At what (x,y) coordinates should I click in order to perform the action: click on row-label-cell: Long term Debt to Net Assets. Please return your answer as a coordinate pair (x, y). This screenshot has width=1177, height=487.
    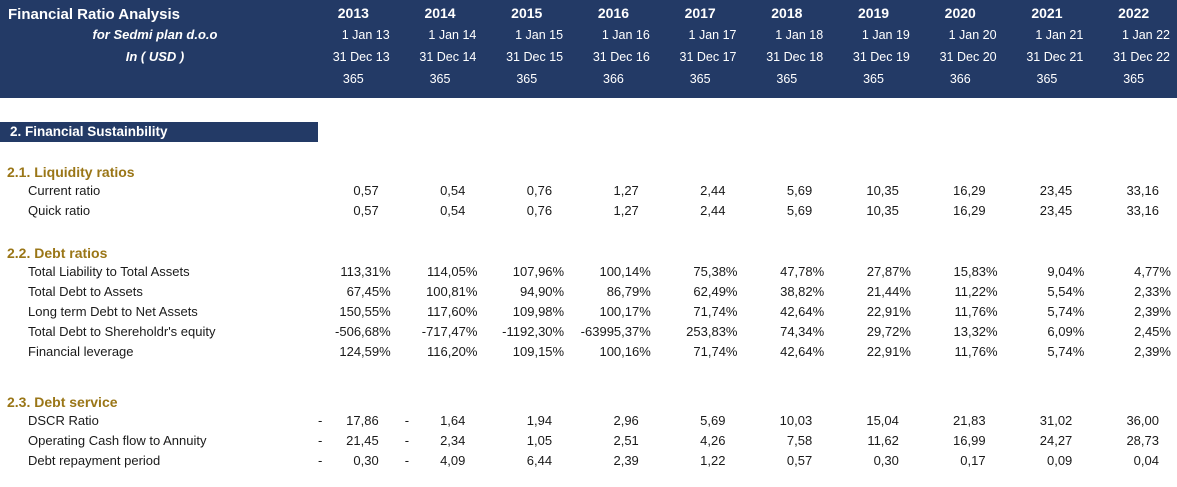
    Looking at the image, I should click on (113, 311).